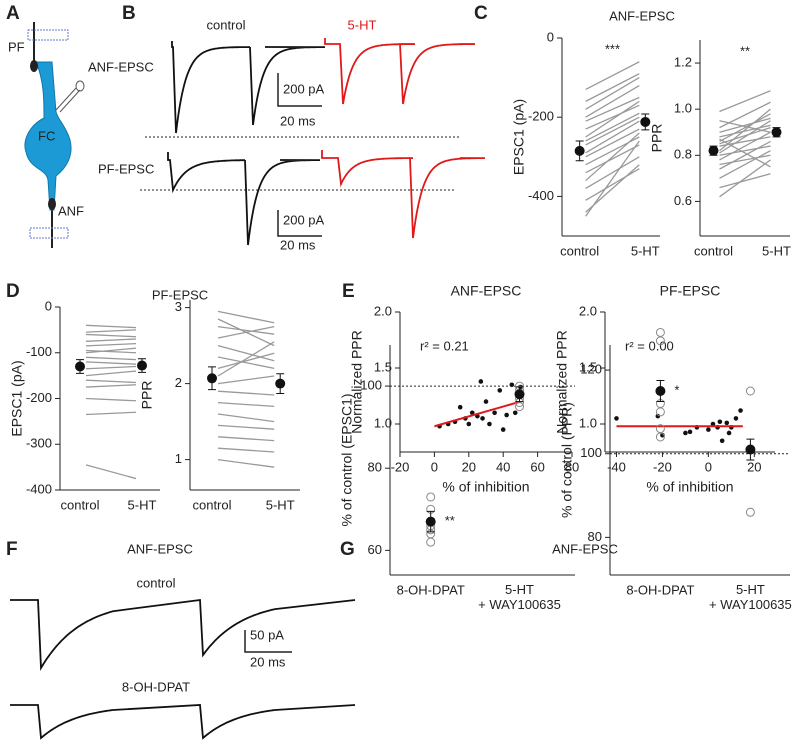 Image resolution: width=800 pixels, height=752 pixels. I want to click on x-tick-label: 20, so click(754, 466).